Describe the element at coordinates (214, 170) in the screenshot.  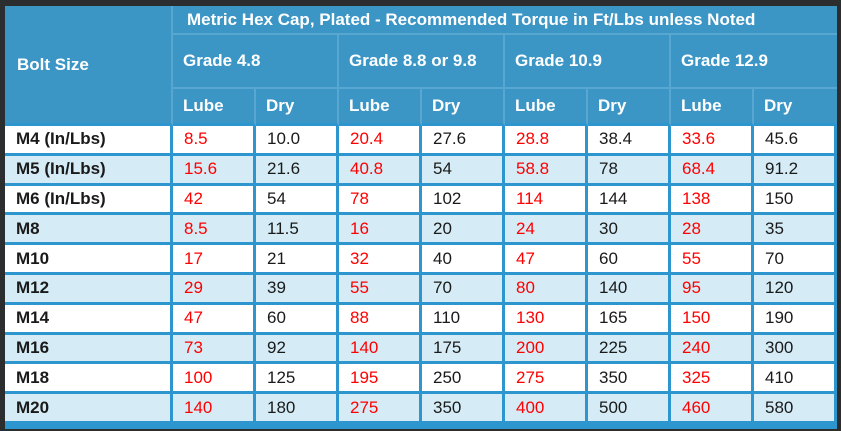
I see `torque-value-lube: 15.6` at that location.